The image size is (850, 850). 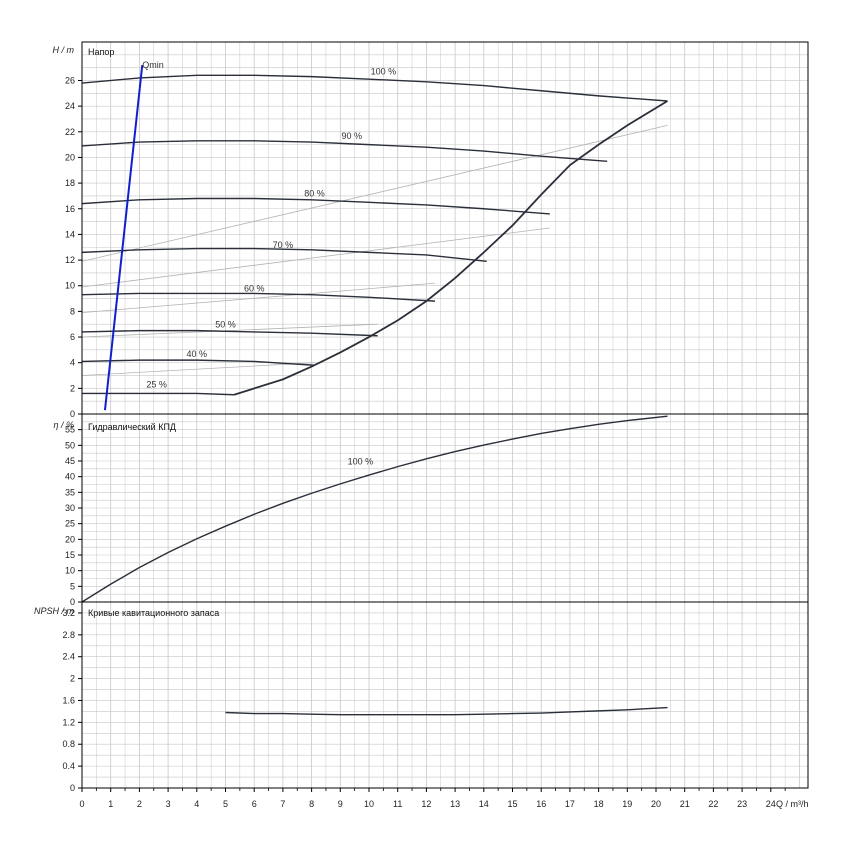 I want to click on x-tick-label: 24, so click(x=771, y=804).